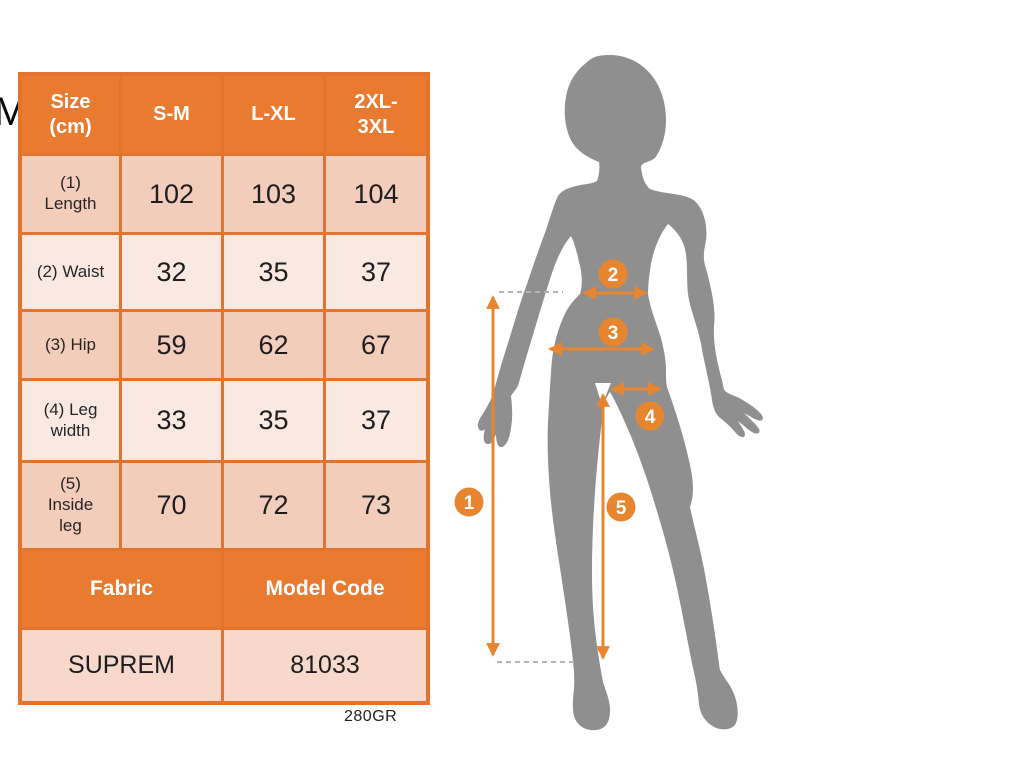  Describe the element at coordinates (70, 194) in the screenshot. I see `row-label-length: (1) Length` at that location.